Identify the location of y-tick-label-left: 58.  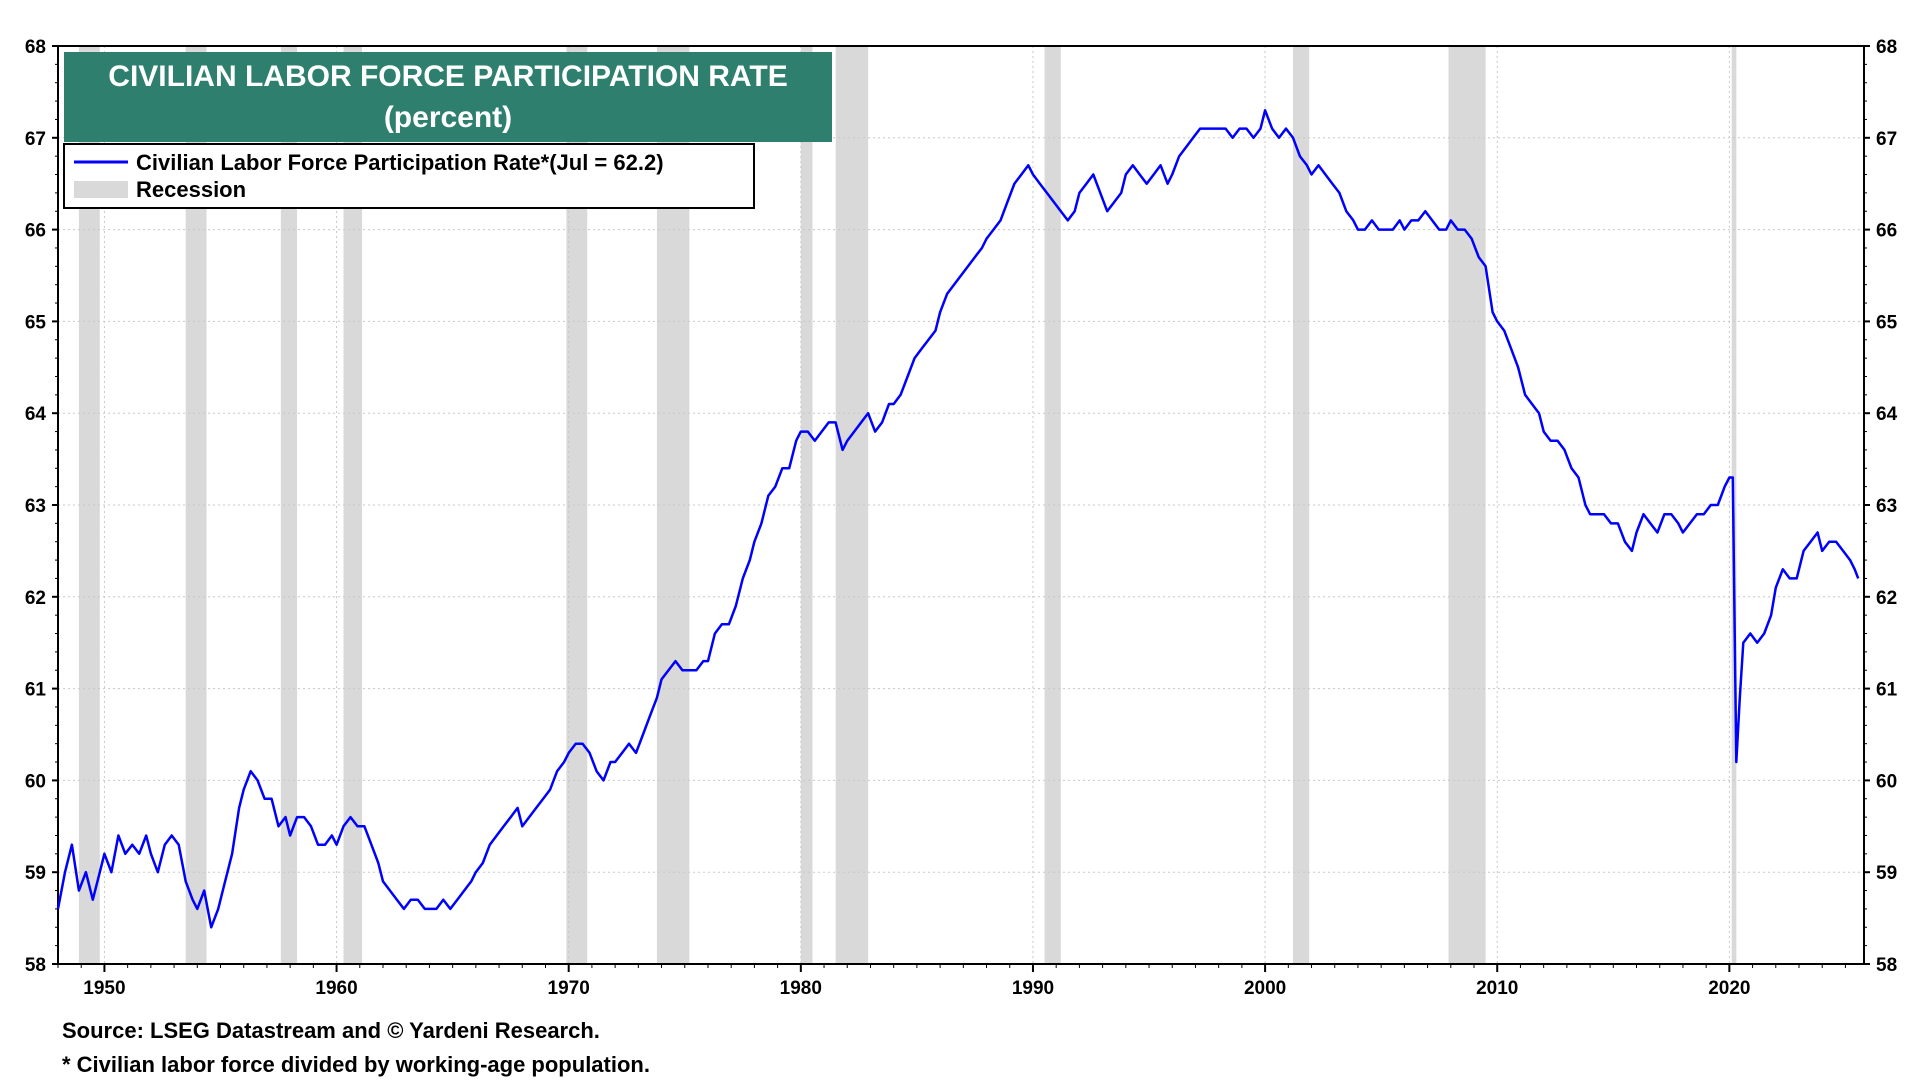
(35, 965).